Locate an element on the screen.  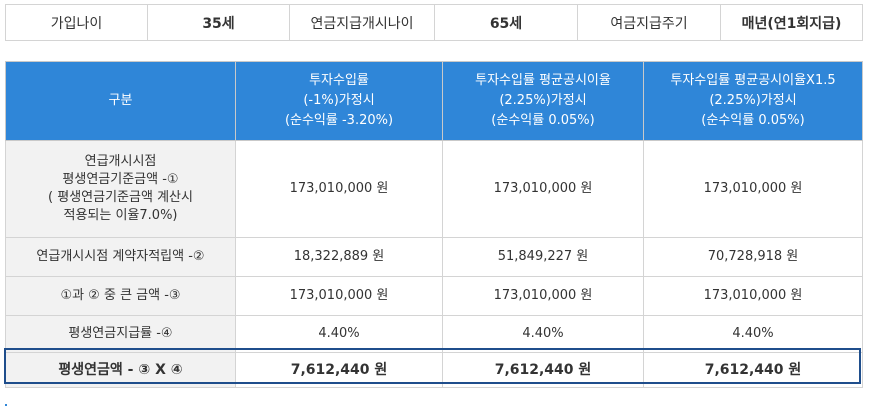
row-label: 연급개시시점 계약자적립액 -② is located at coordinates (120, 257).